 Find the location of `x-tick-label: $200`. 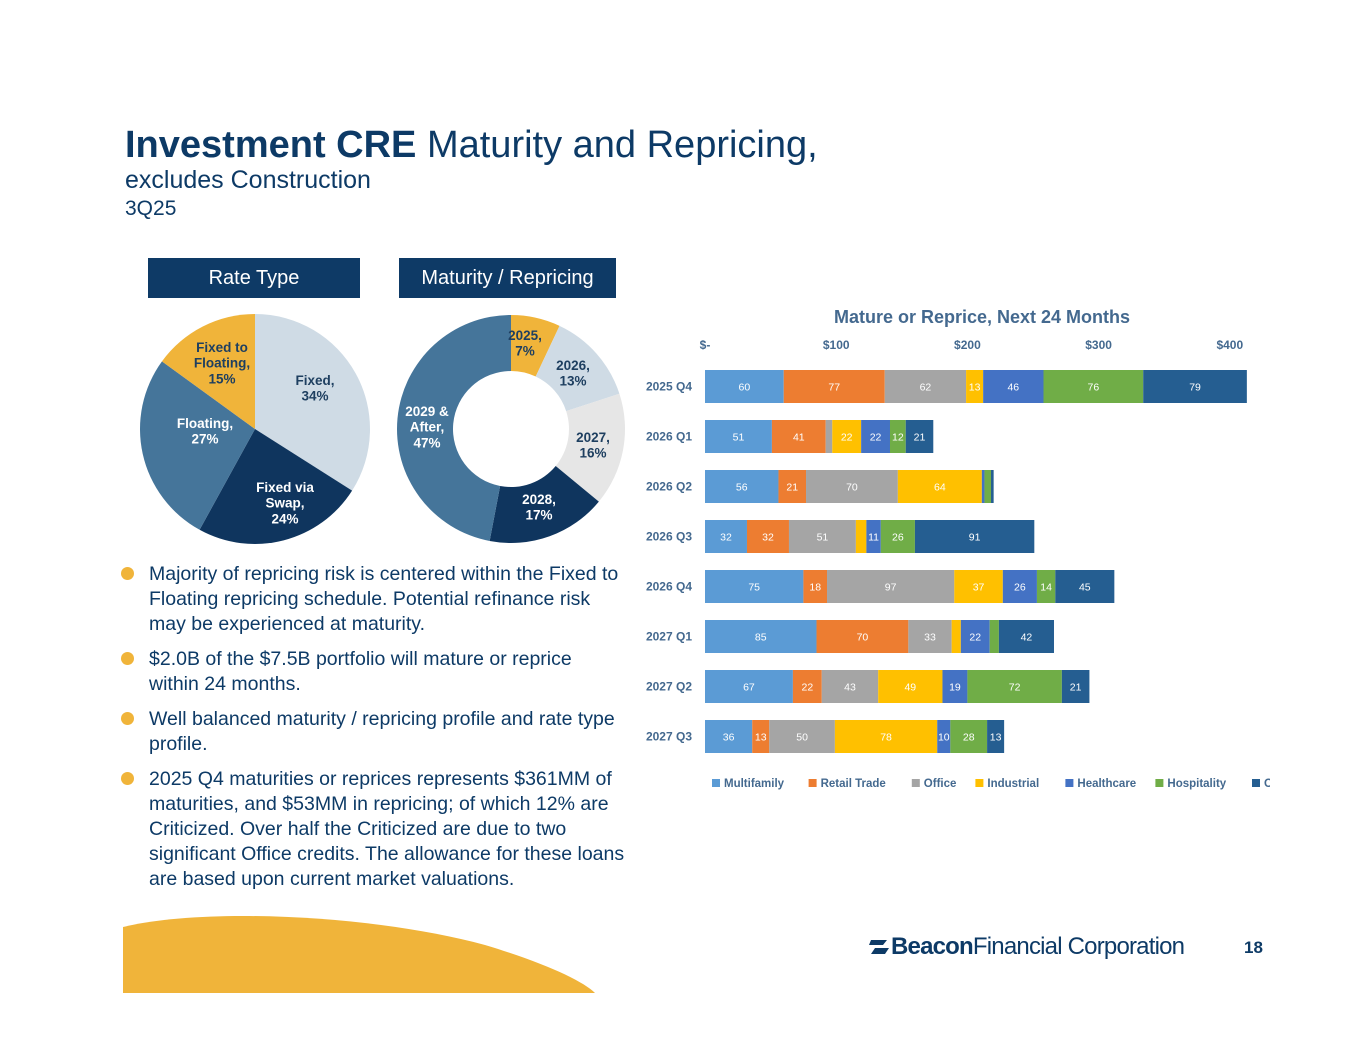

x-tick-label: $200 is located at coordinates (967, 345).